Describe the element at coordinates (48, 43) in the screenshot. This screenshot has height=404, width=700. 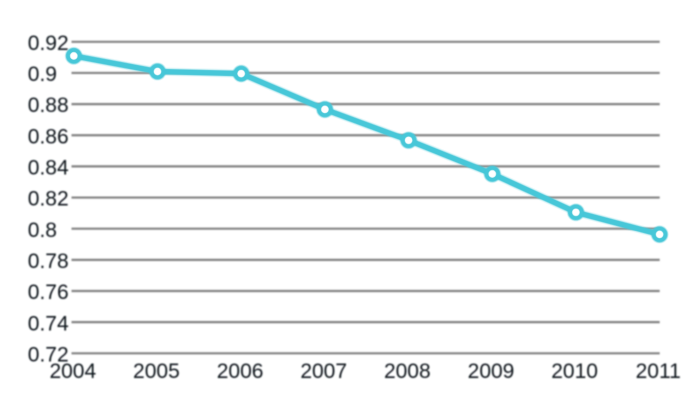
I see `svg-text: 0.92` at that location.